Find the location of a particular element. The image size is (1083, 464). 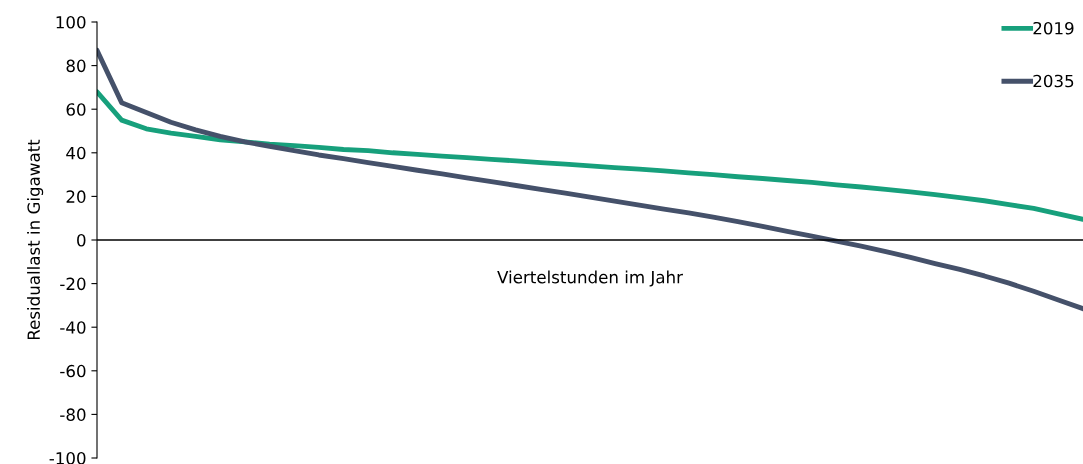

y-tick-label: -20 is located at coordinates (73, 284).